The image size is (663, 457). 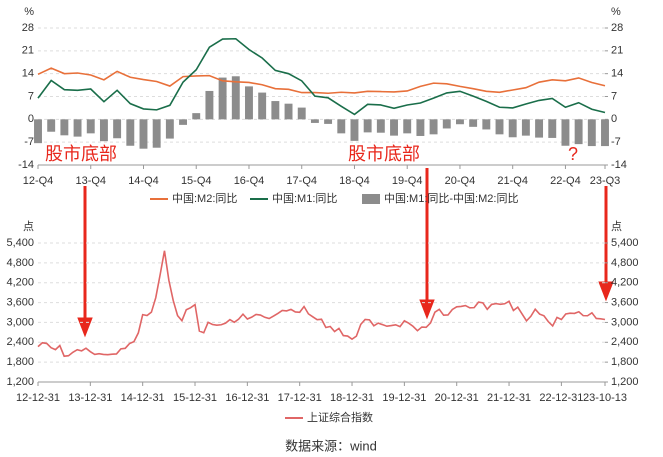 I want to click on y-tick-label: 1,800, so click(x=20, y=362).